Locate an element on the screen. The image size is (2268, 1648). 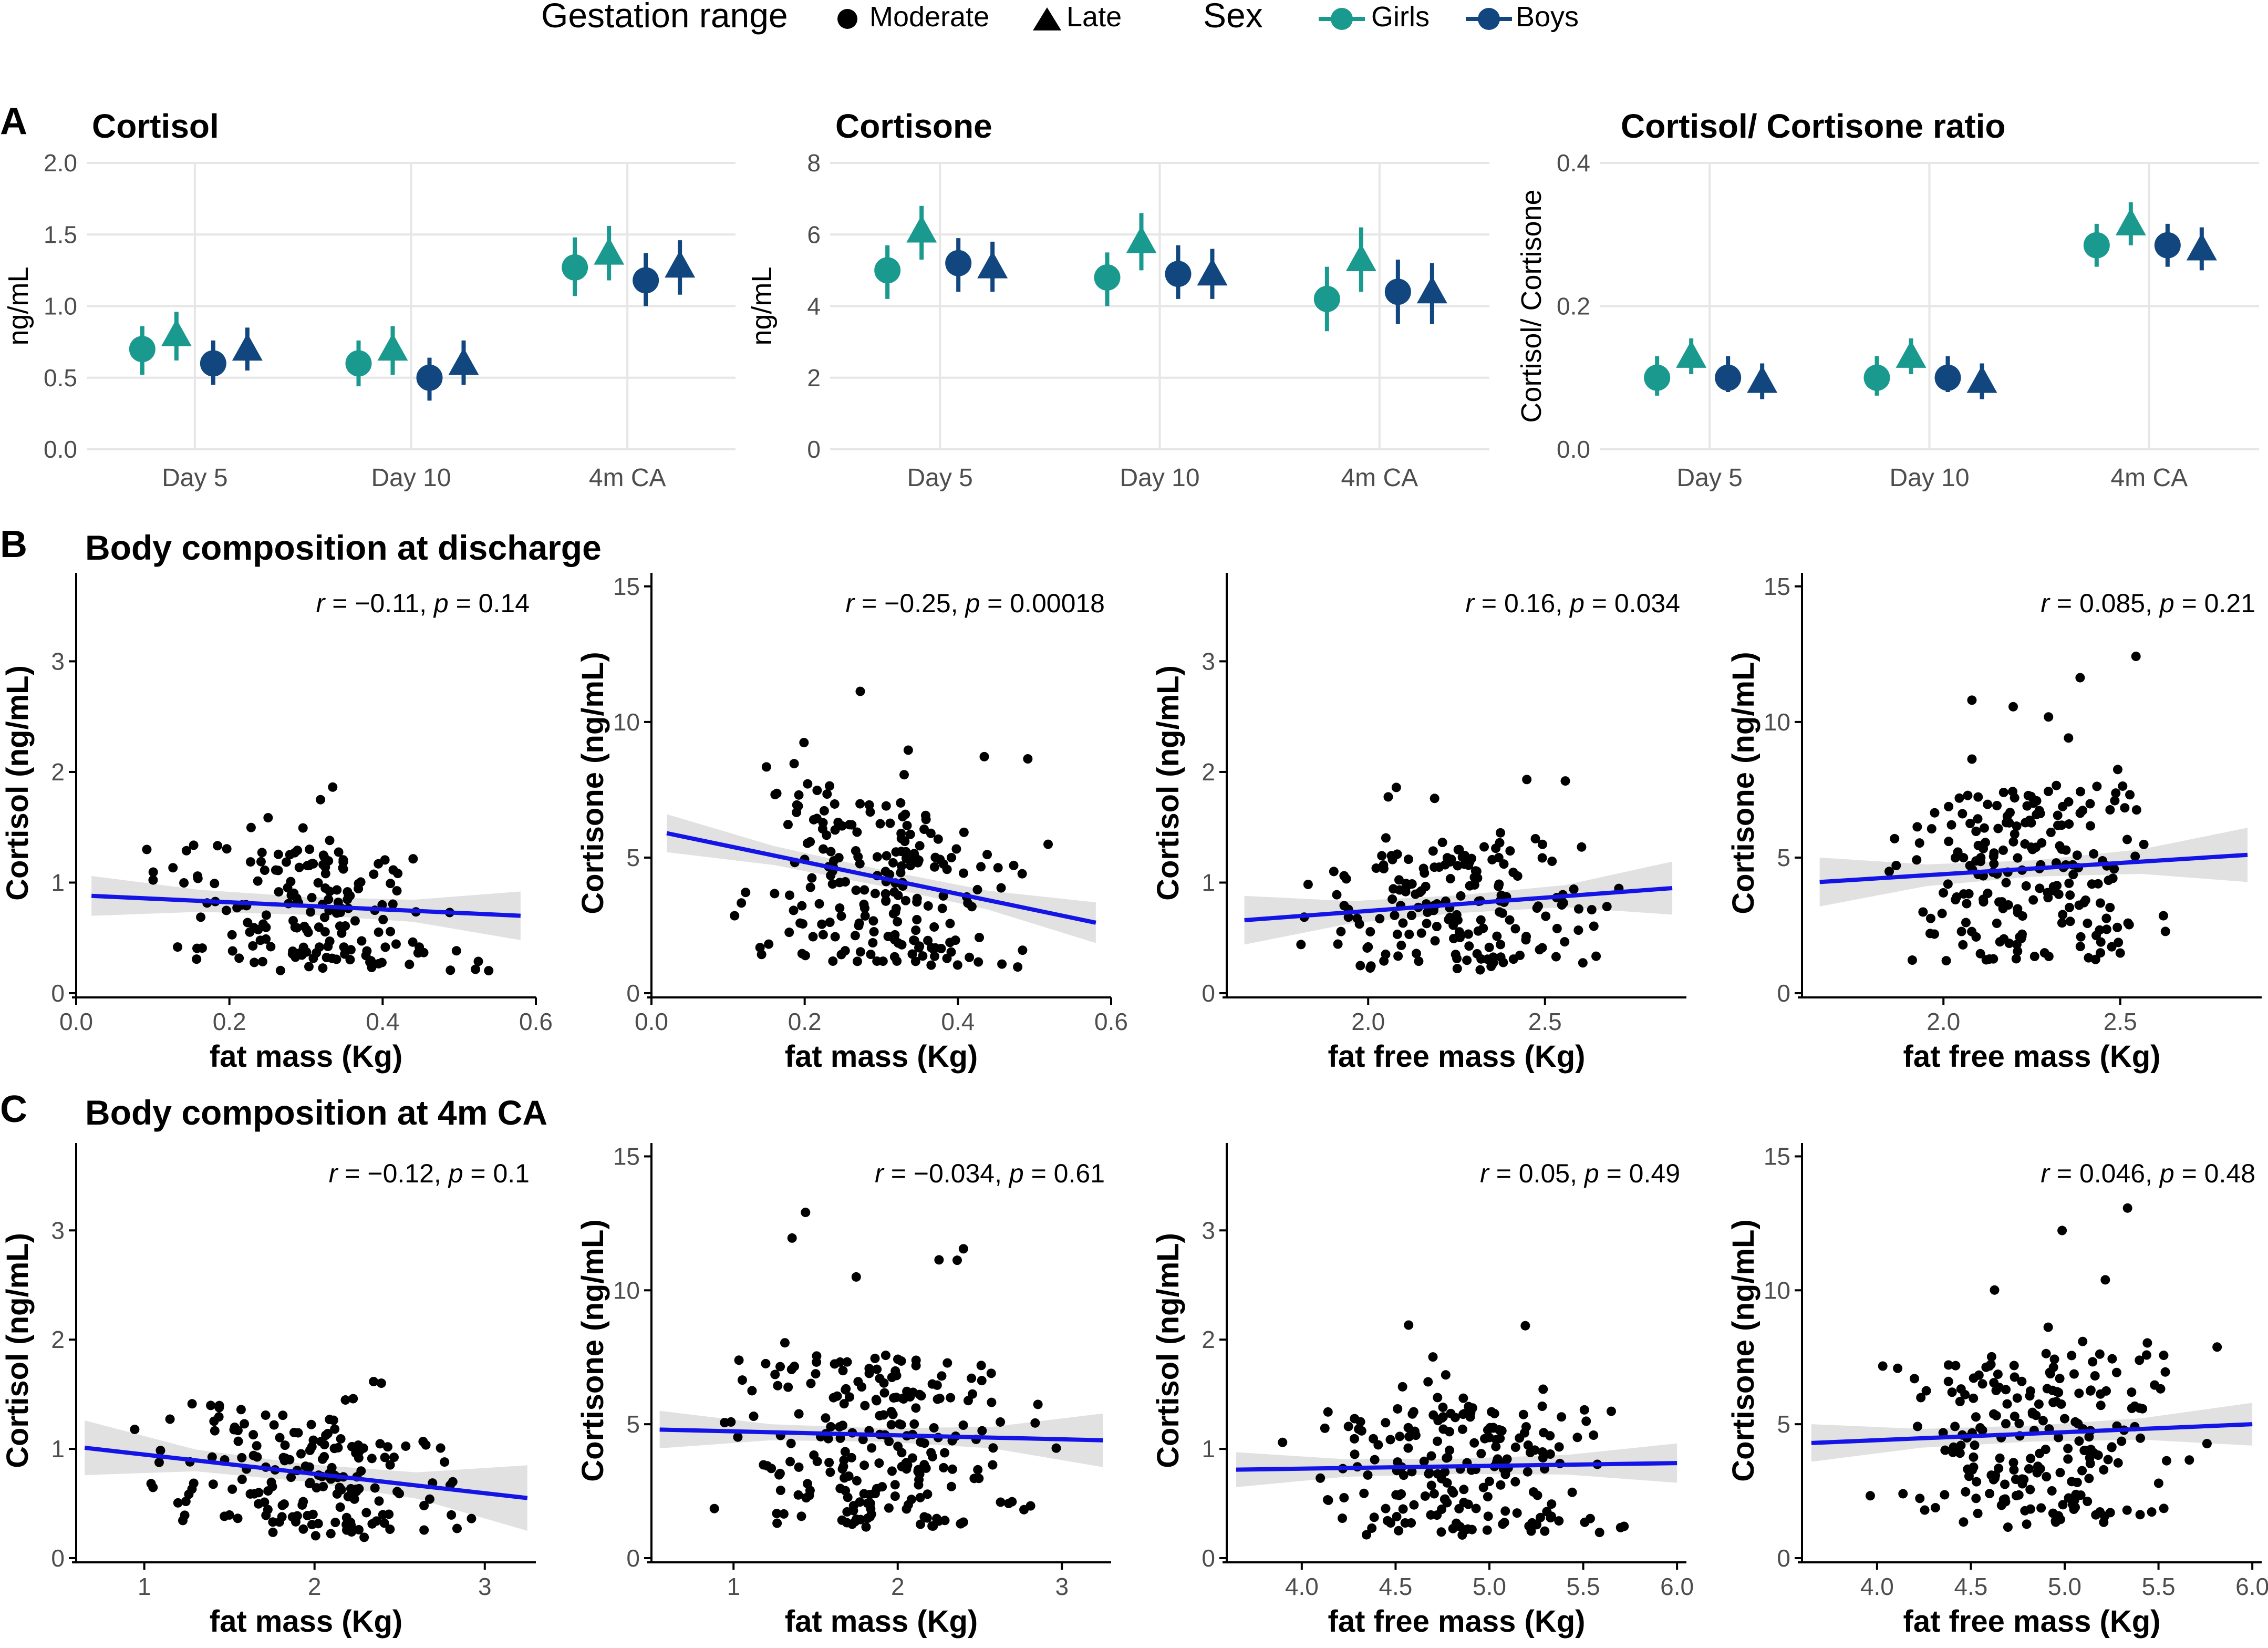
y-axis-label: ng/mL is located at coordinates (18, 305).